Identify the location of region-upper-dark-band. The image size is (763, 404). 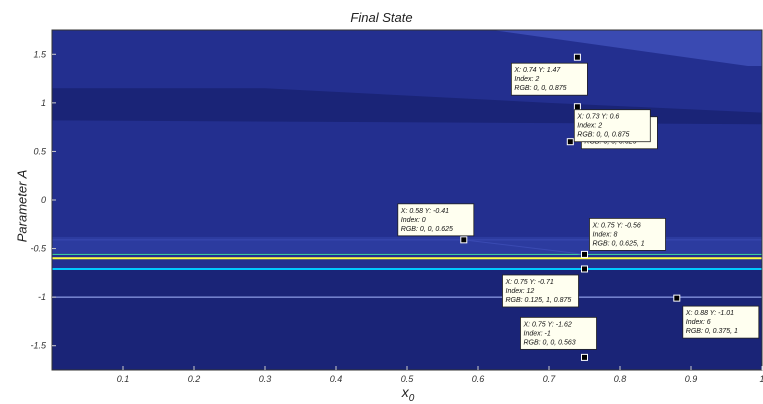
(407, 106).